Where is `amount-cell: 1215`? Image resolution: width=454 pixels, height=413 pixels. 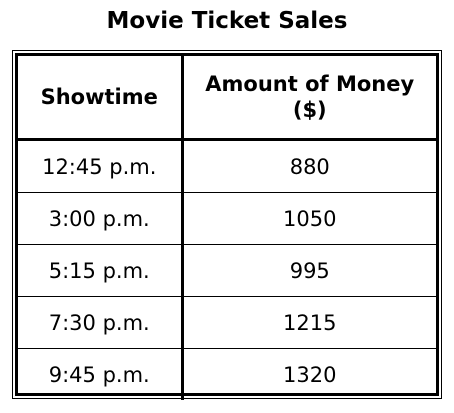
amount-cell: 1215 is located at coordinates (308, 322).